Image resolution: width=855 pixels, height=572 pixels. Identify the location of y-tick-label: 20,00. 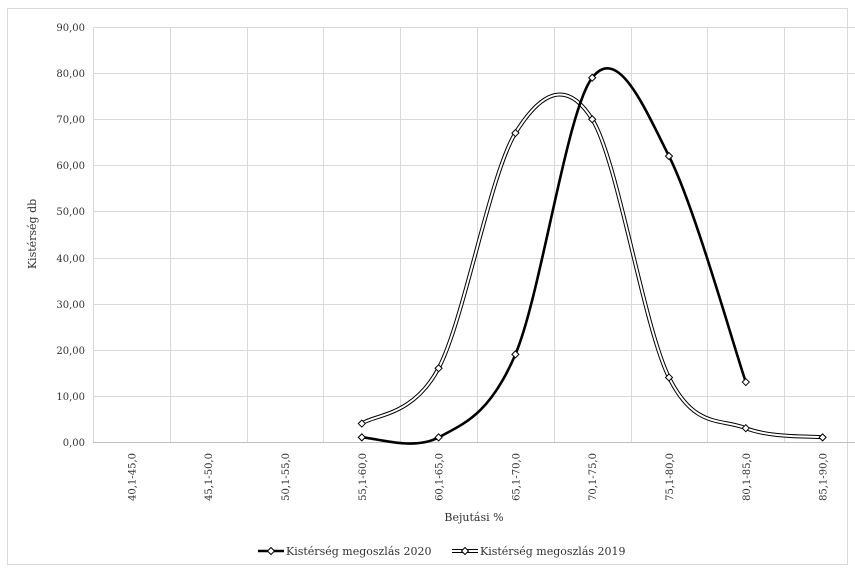
(70, 351).